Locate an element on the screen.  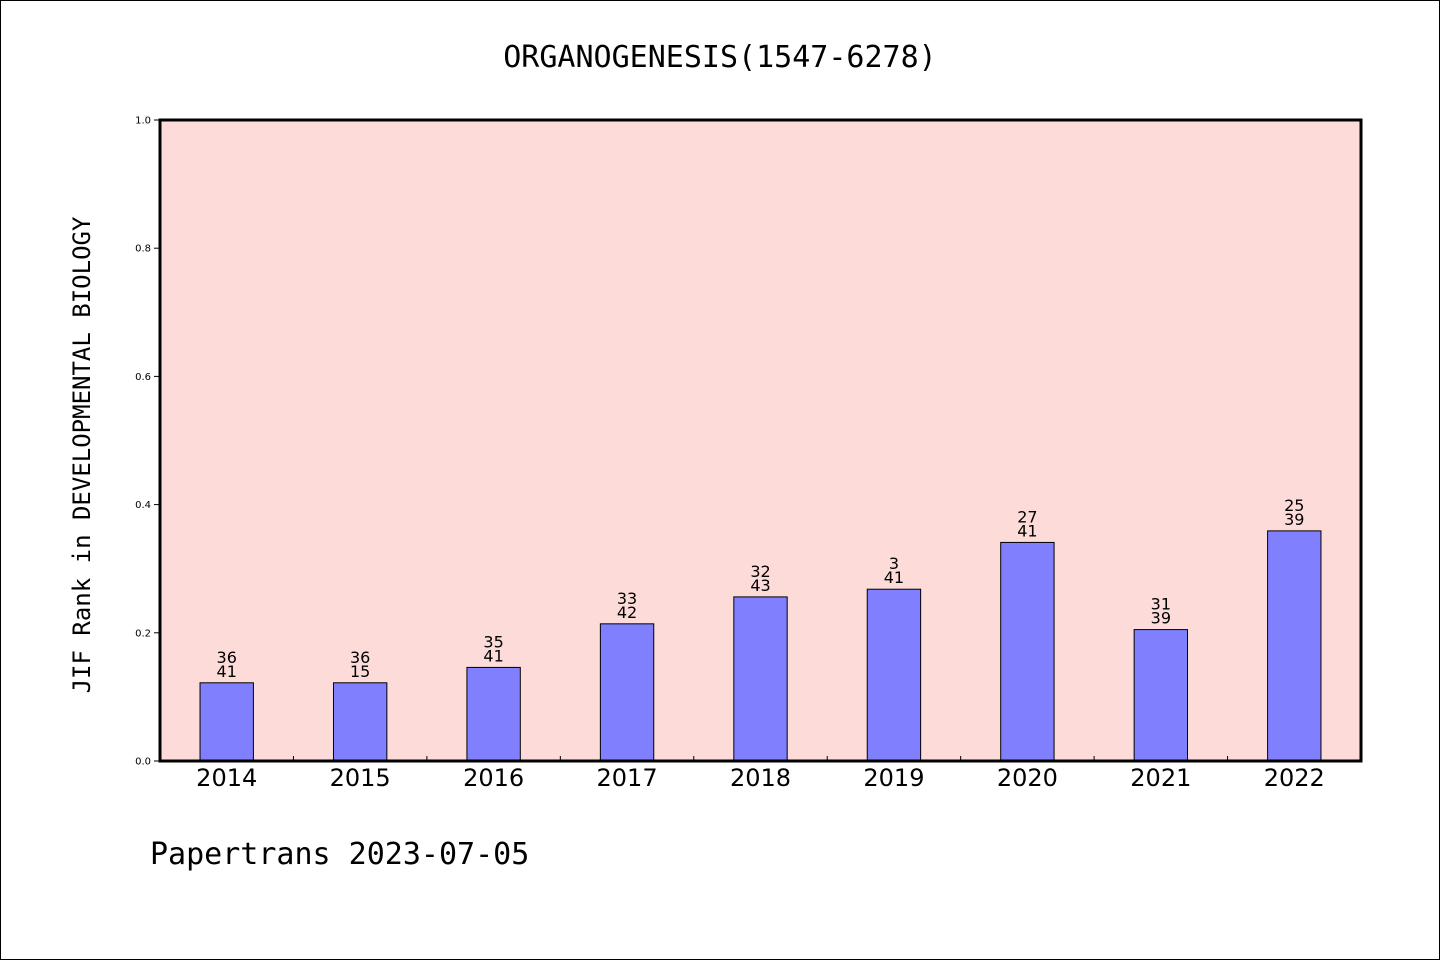
bar-label-bottom-2017: 42 is located at coordinates (627, 612).